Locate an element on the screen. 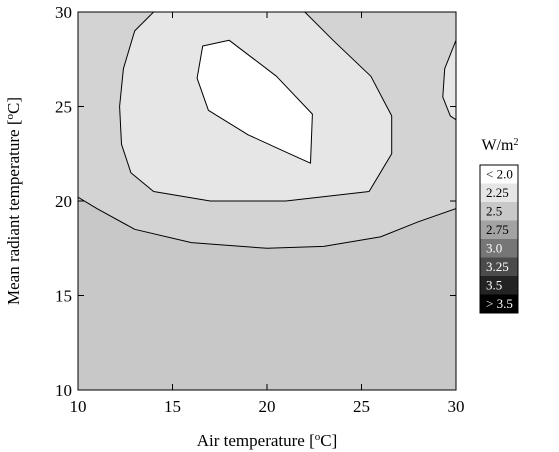 This screenshot has height=452, width=559. x-axis-label: Air temperature [oC] is located at coordinates (267, 440).